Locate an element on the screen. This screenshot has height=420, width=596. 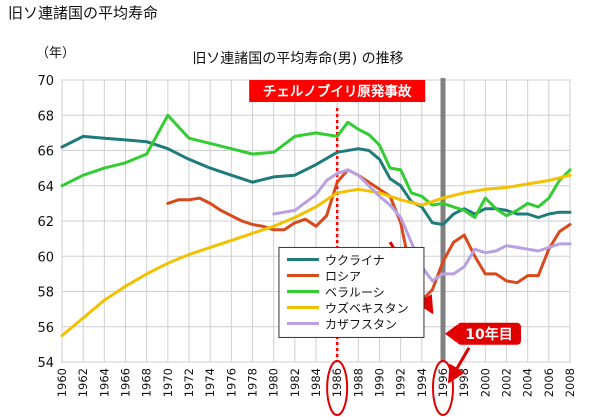
x-tick-label: 1970 is located at coordinates (168, 382).